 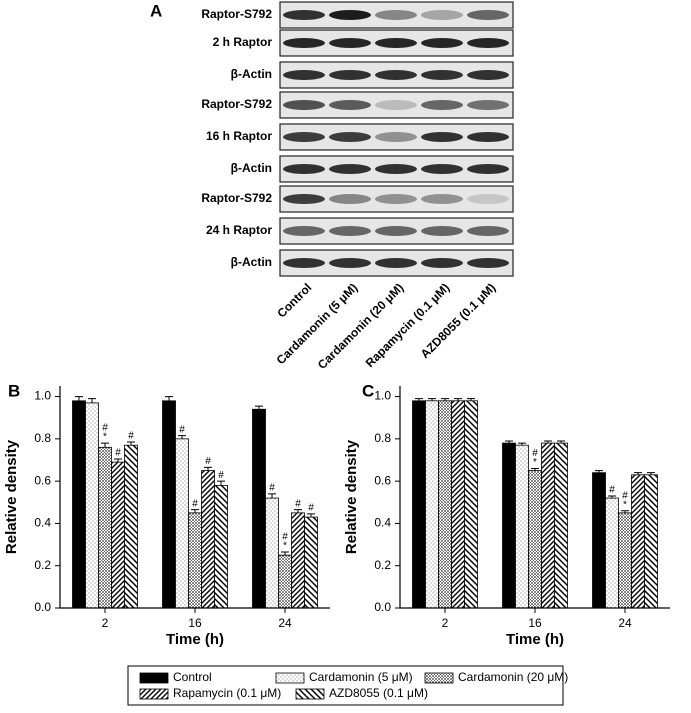 I want to click on blot-label: 24 h Raptor, so click(x=239, y=230).